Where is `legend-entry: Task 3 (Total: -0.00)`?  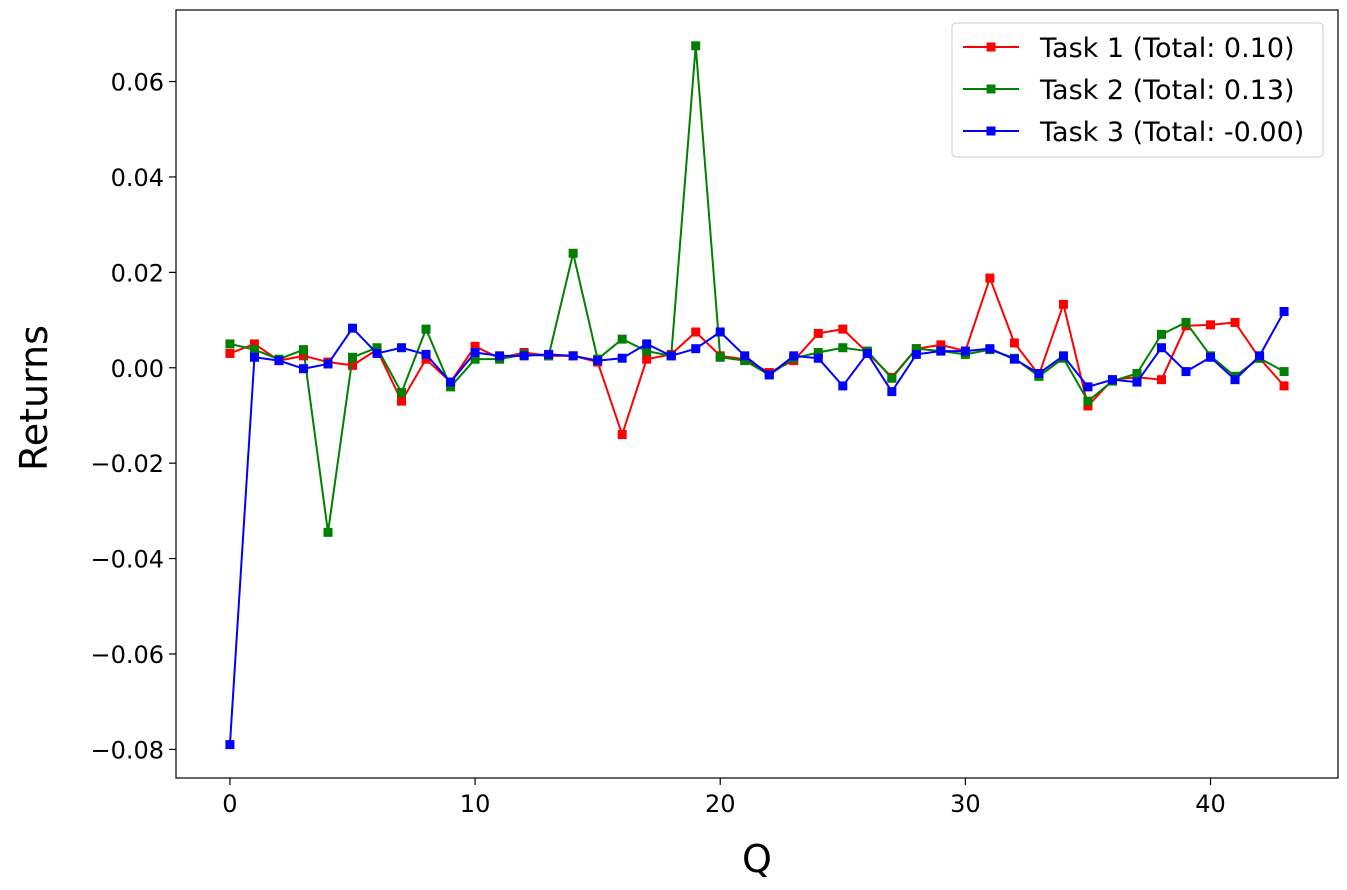 legend-entry: Task 3 (Total: -0.00) is located at coordinates (1133, 132).